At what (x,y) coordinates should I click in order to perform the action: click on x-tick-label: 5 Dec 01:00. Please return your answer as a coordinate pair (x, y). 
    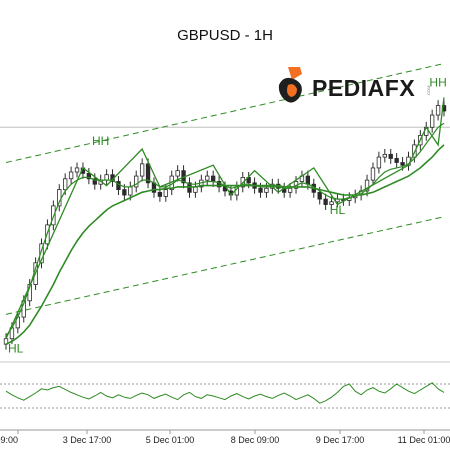
    Looking at the image, I should click on (170, 440).